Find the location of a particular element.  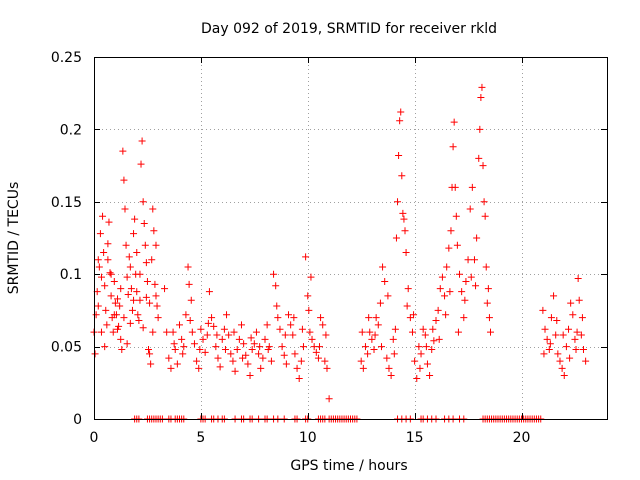

x-axis-label: GPS time / hours is located at coordinates (348, 466).